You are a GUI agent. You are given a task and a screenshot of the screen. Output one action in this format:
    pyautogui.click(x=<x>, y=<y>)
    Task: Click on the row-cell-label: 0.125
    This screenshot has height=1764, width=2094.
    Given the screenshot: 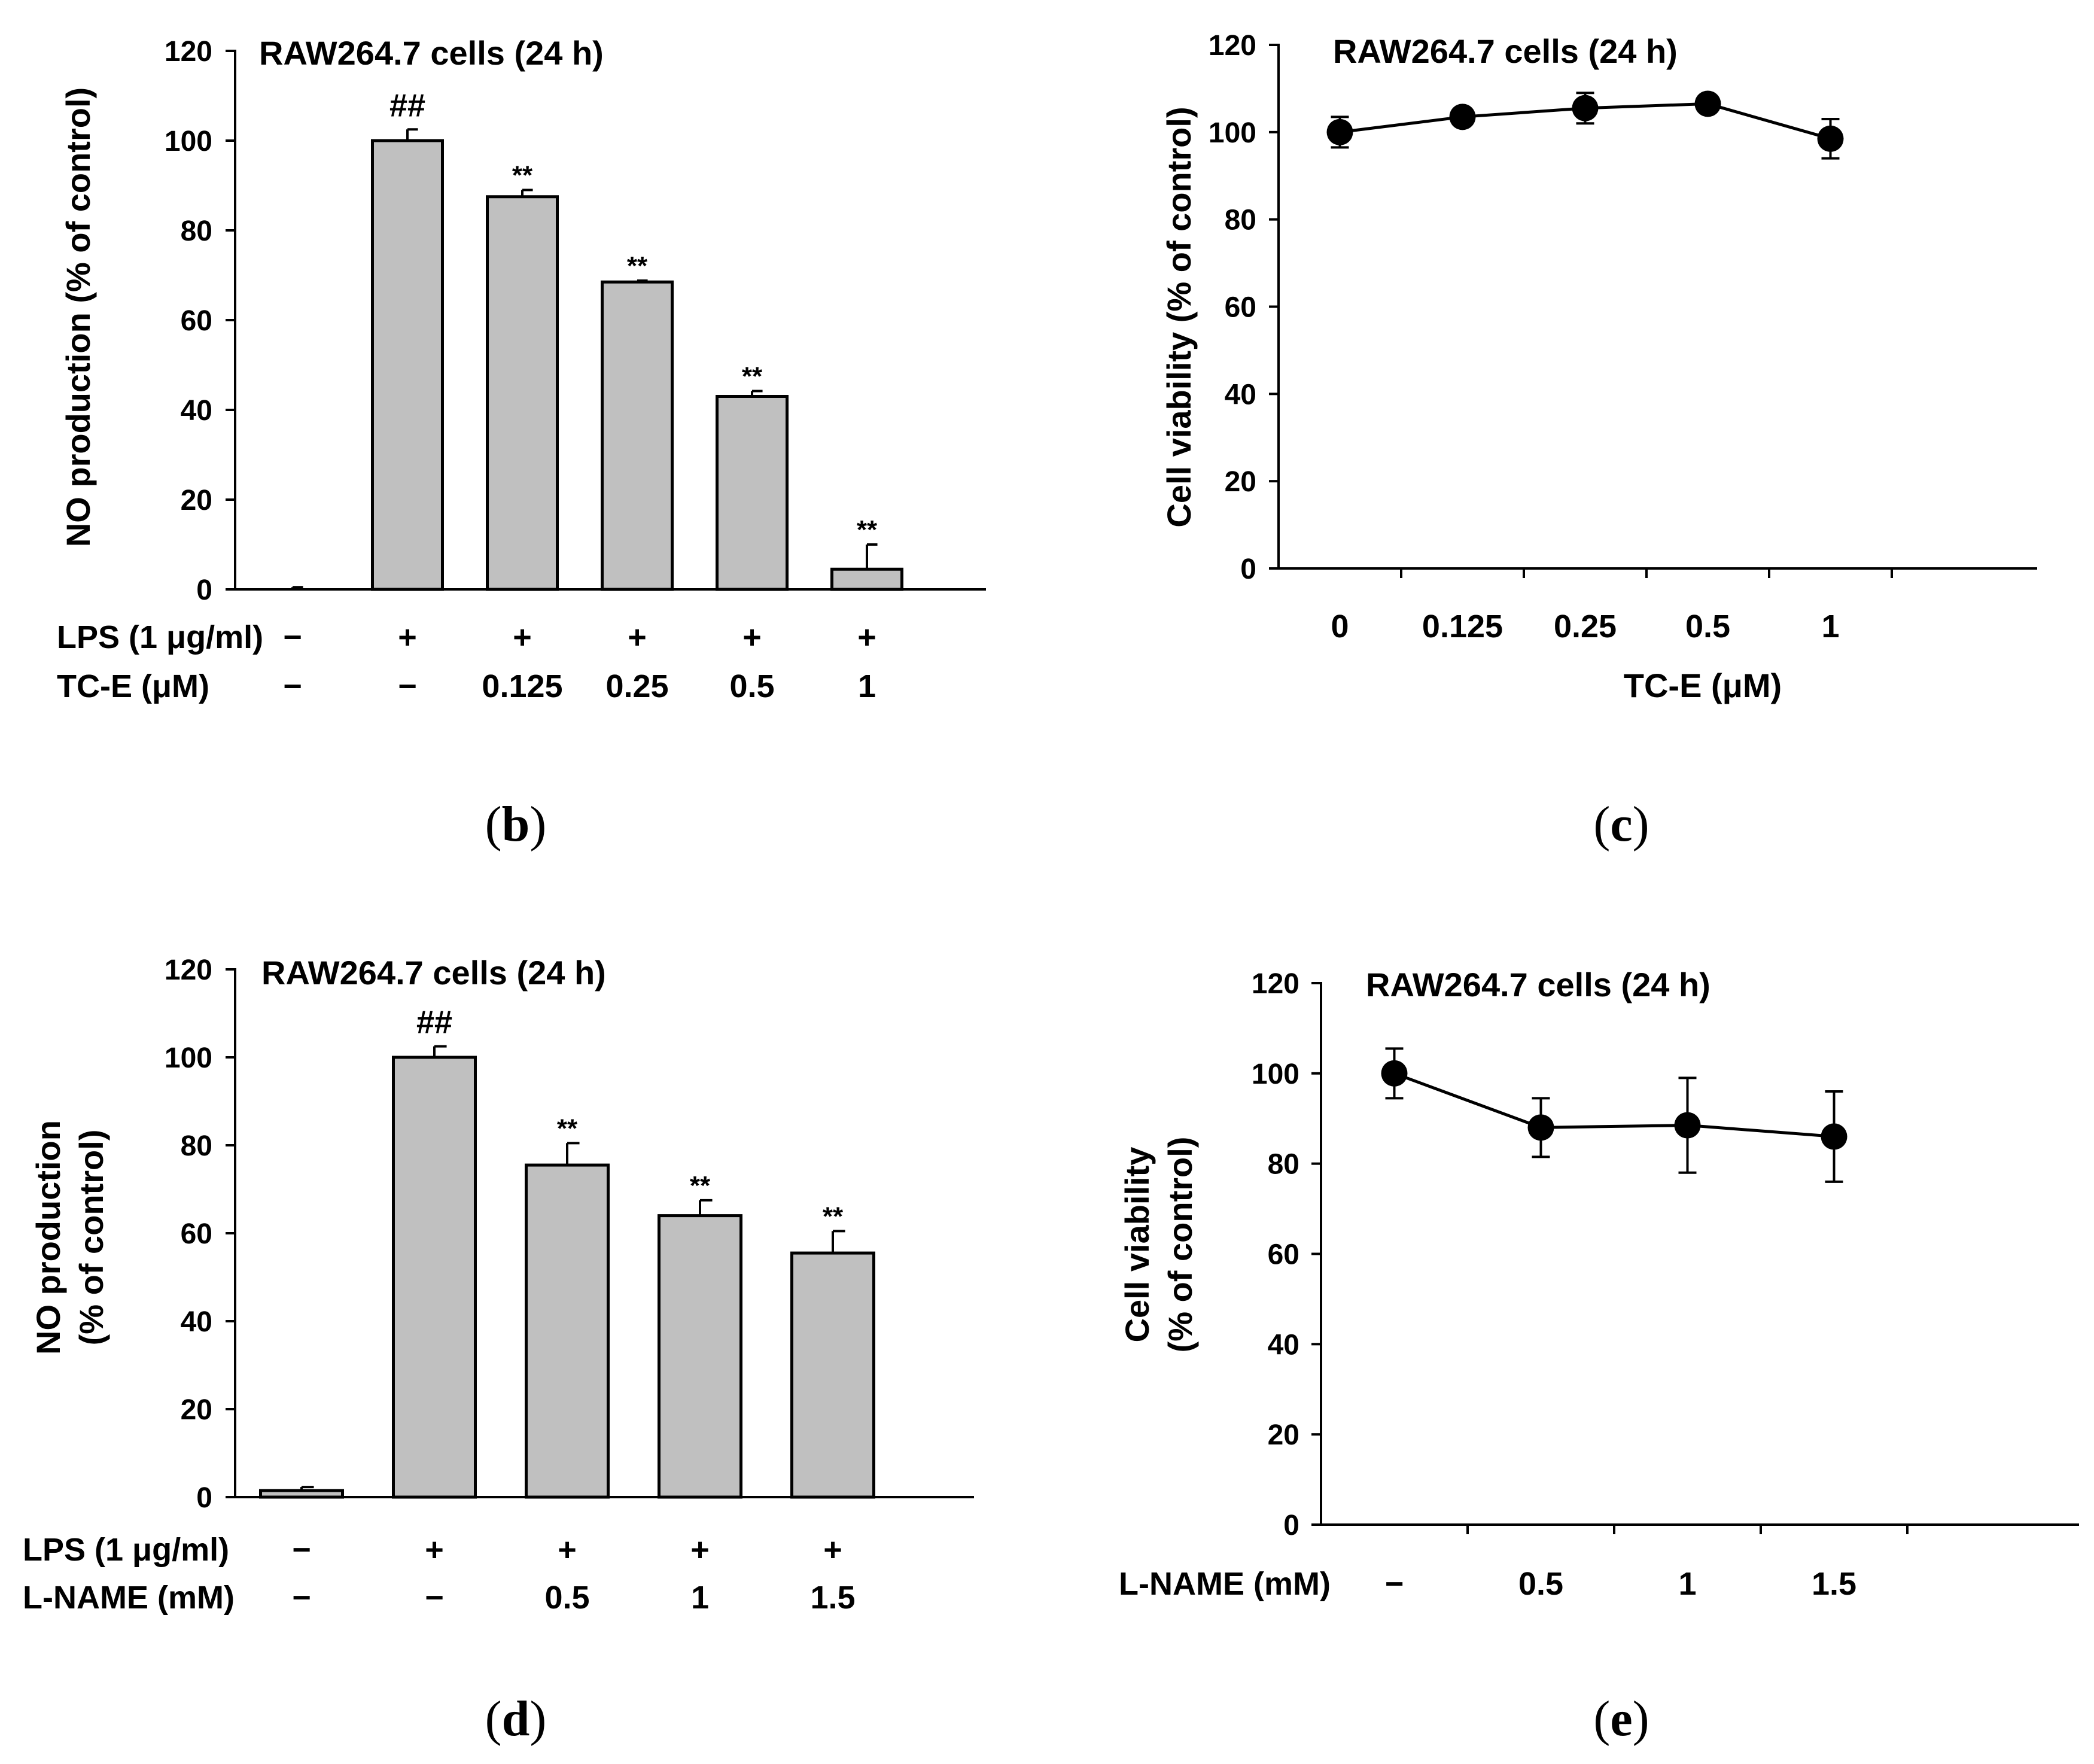 What is the action you would take?
    pyautogui.click(x=522, y=686)
    